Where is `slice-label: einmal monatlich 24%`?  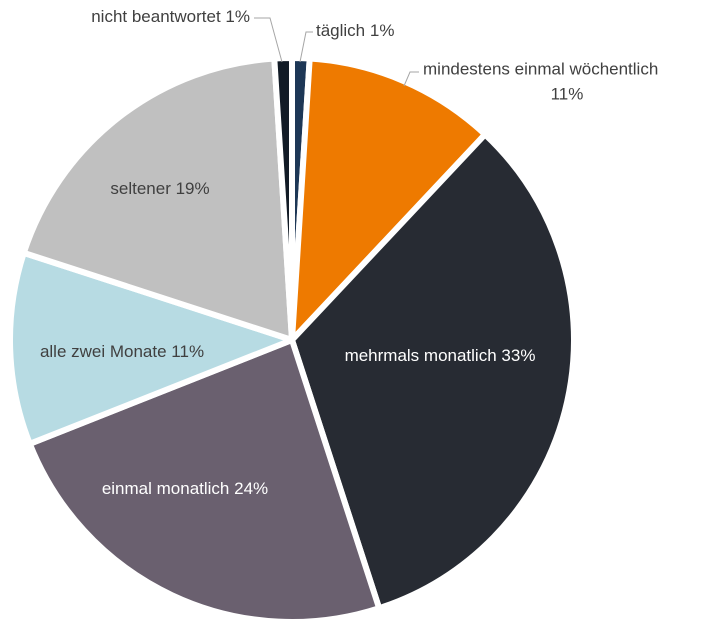 slice-label: einmal monatlich 24% is located at coordinates (185, 488).